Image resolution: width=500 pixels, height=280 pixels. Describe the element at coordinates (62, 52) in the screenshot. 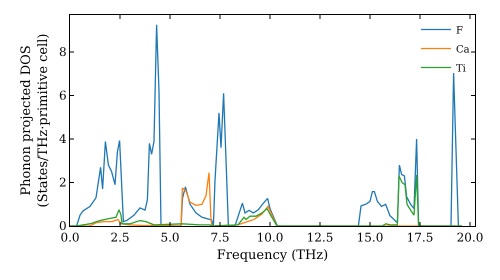

I see `y-tick-label: 8` at that location.